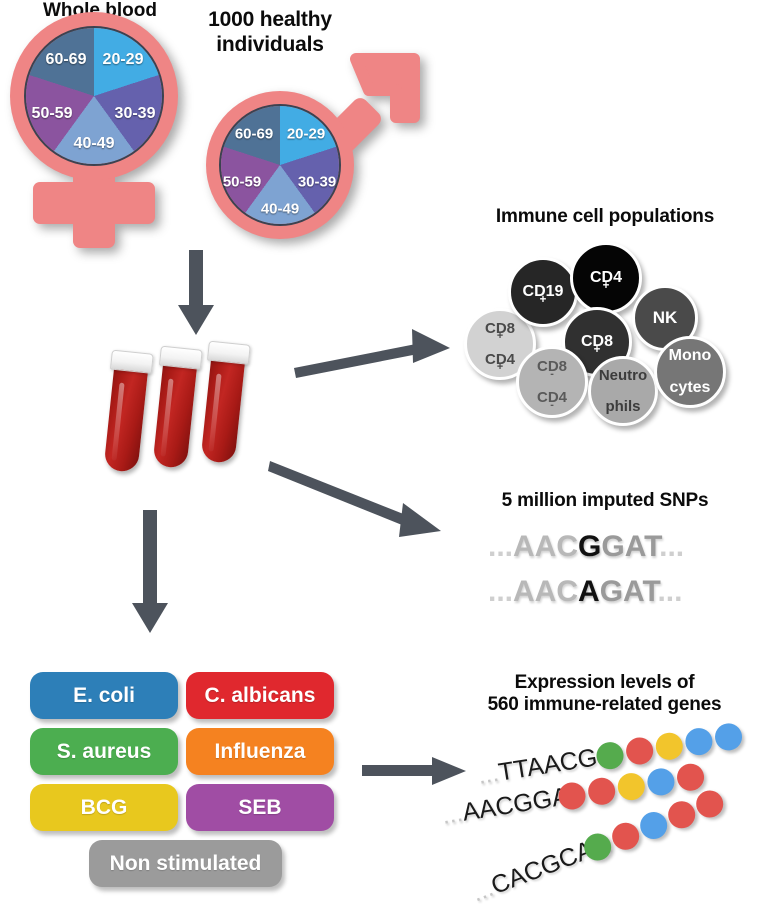  I want to click on arrow-stimuli-to-expression, so click(415, 771).